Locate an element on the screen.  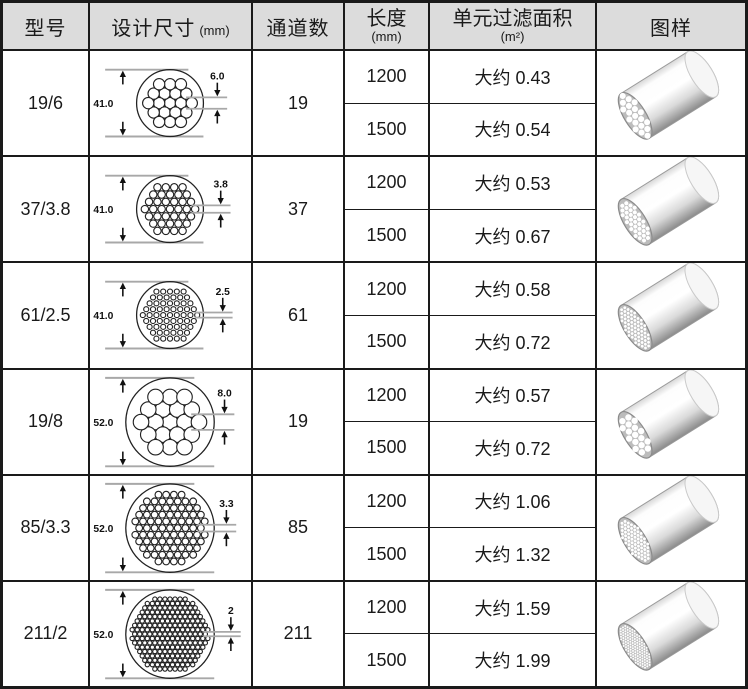
header-model-label: 型号 is located at coordinates (45, 28).